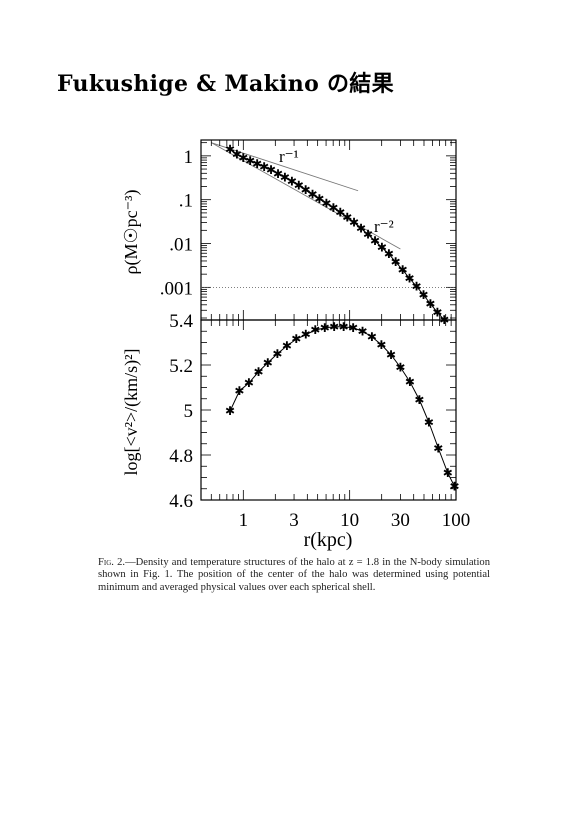  I want to click on x-tick-label: 10, so click(349, 520).